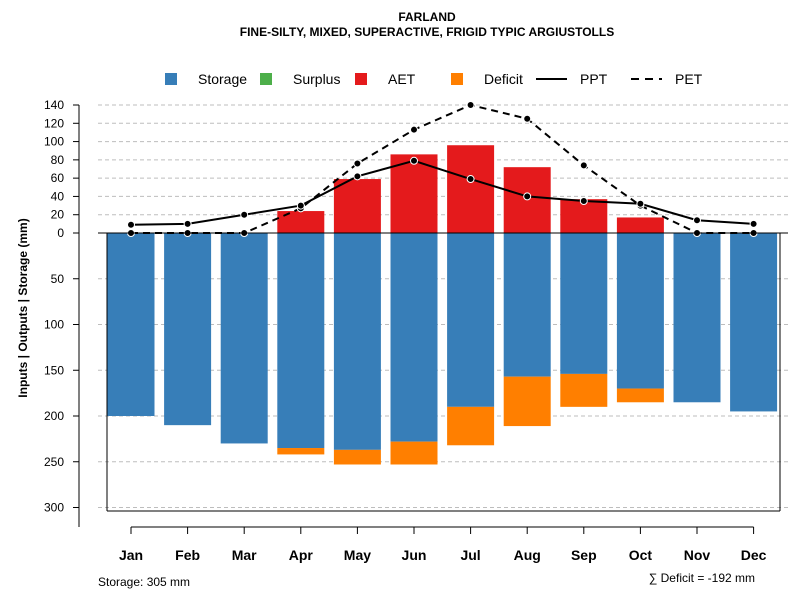  Describe the element at coordinates (187, 555) in the screenshot. I see `x-tick-label-feb: Feb` at that location.